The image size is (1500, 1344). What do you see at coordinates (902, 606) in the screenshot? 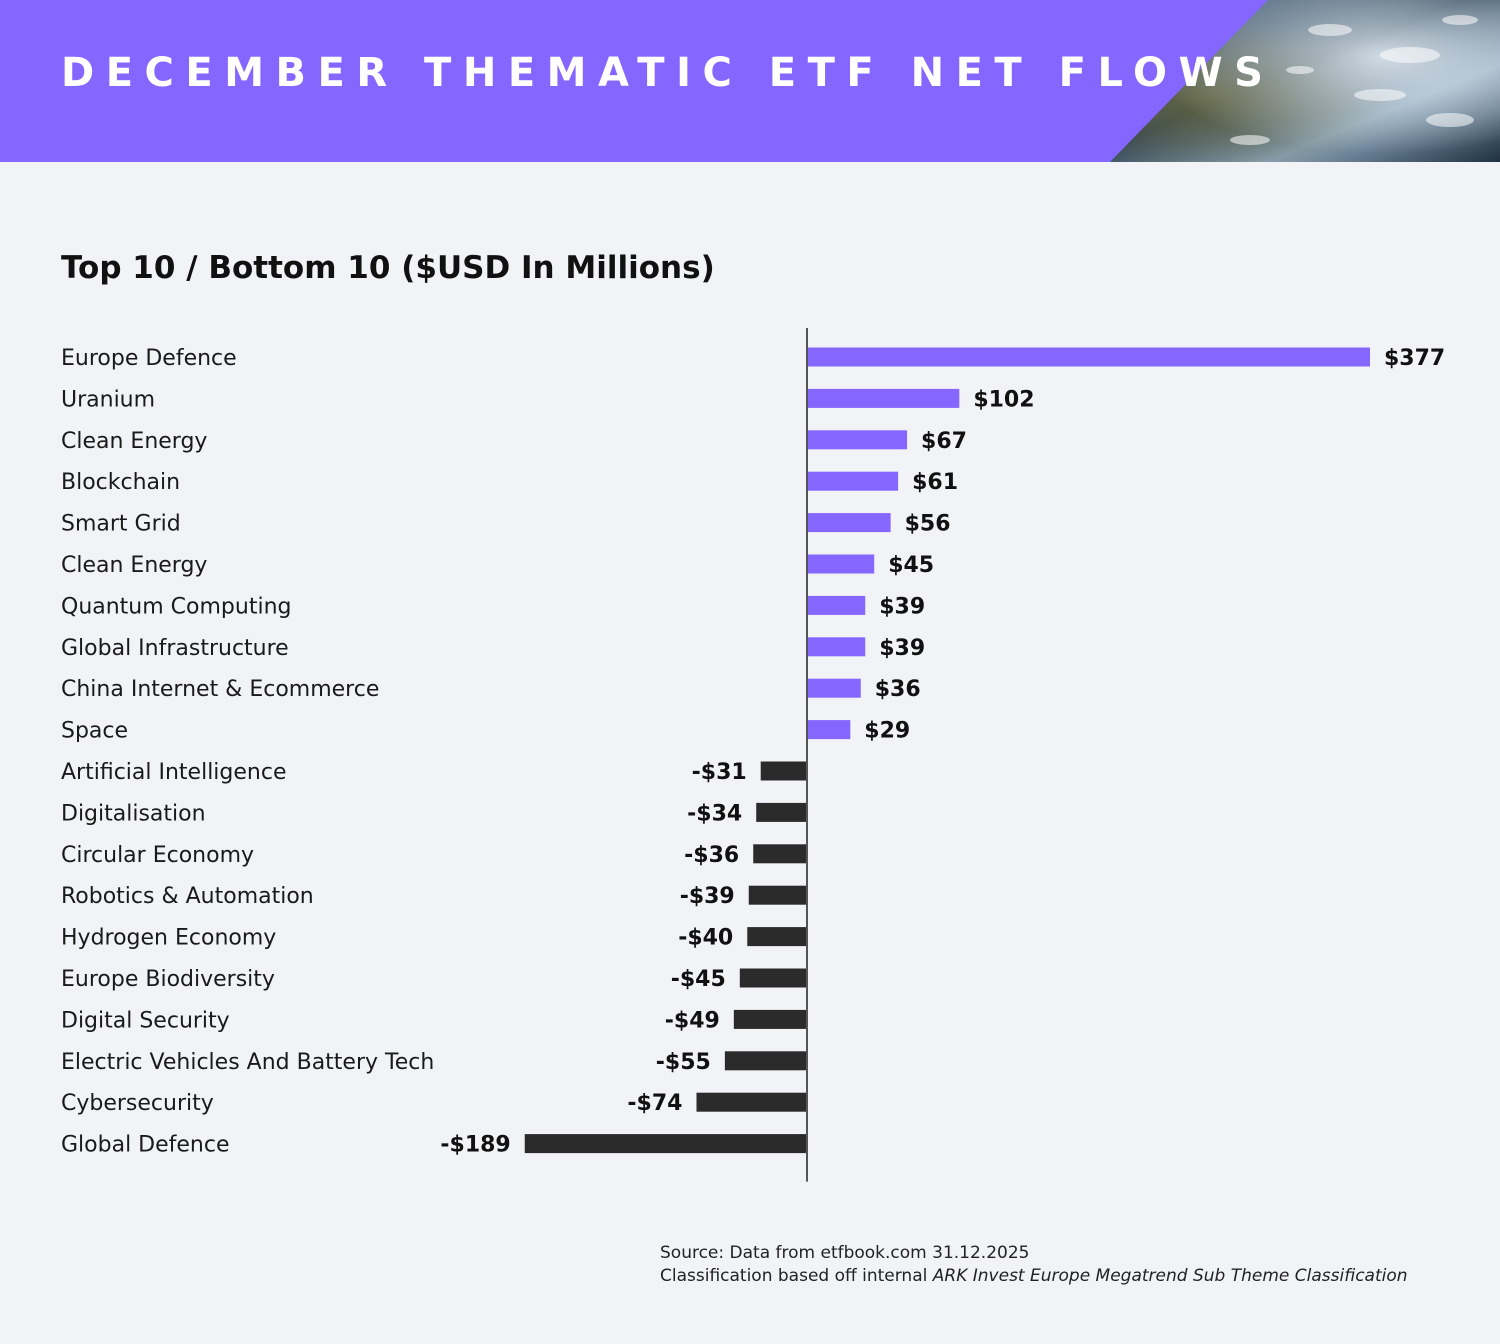
I see `value-label-quantum-computing: $39` at bounding box center [902, 606].